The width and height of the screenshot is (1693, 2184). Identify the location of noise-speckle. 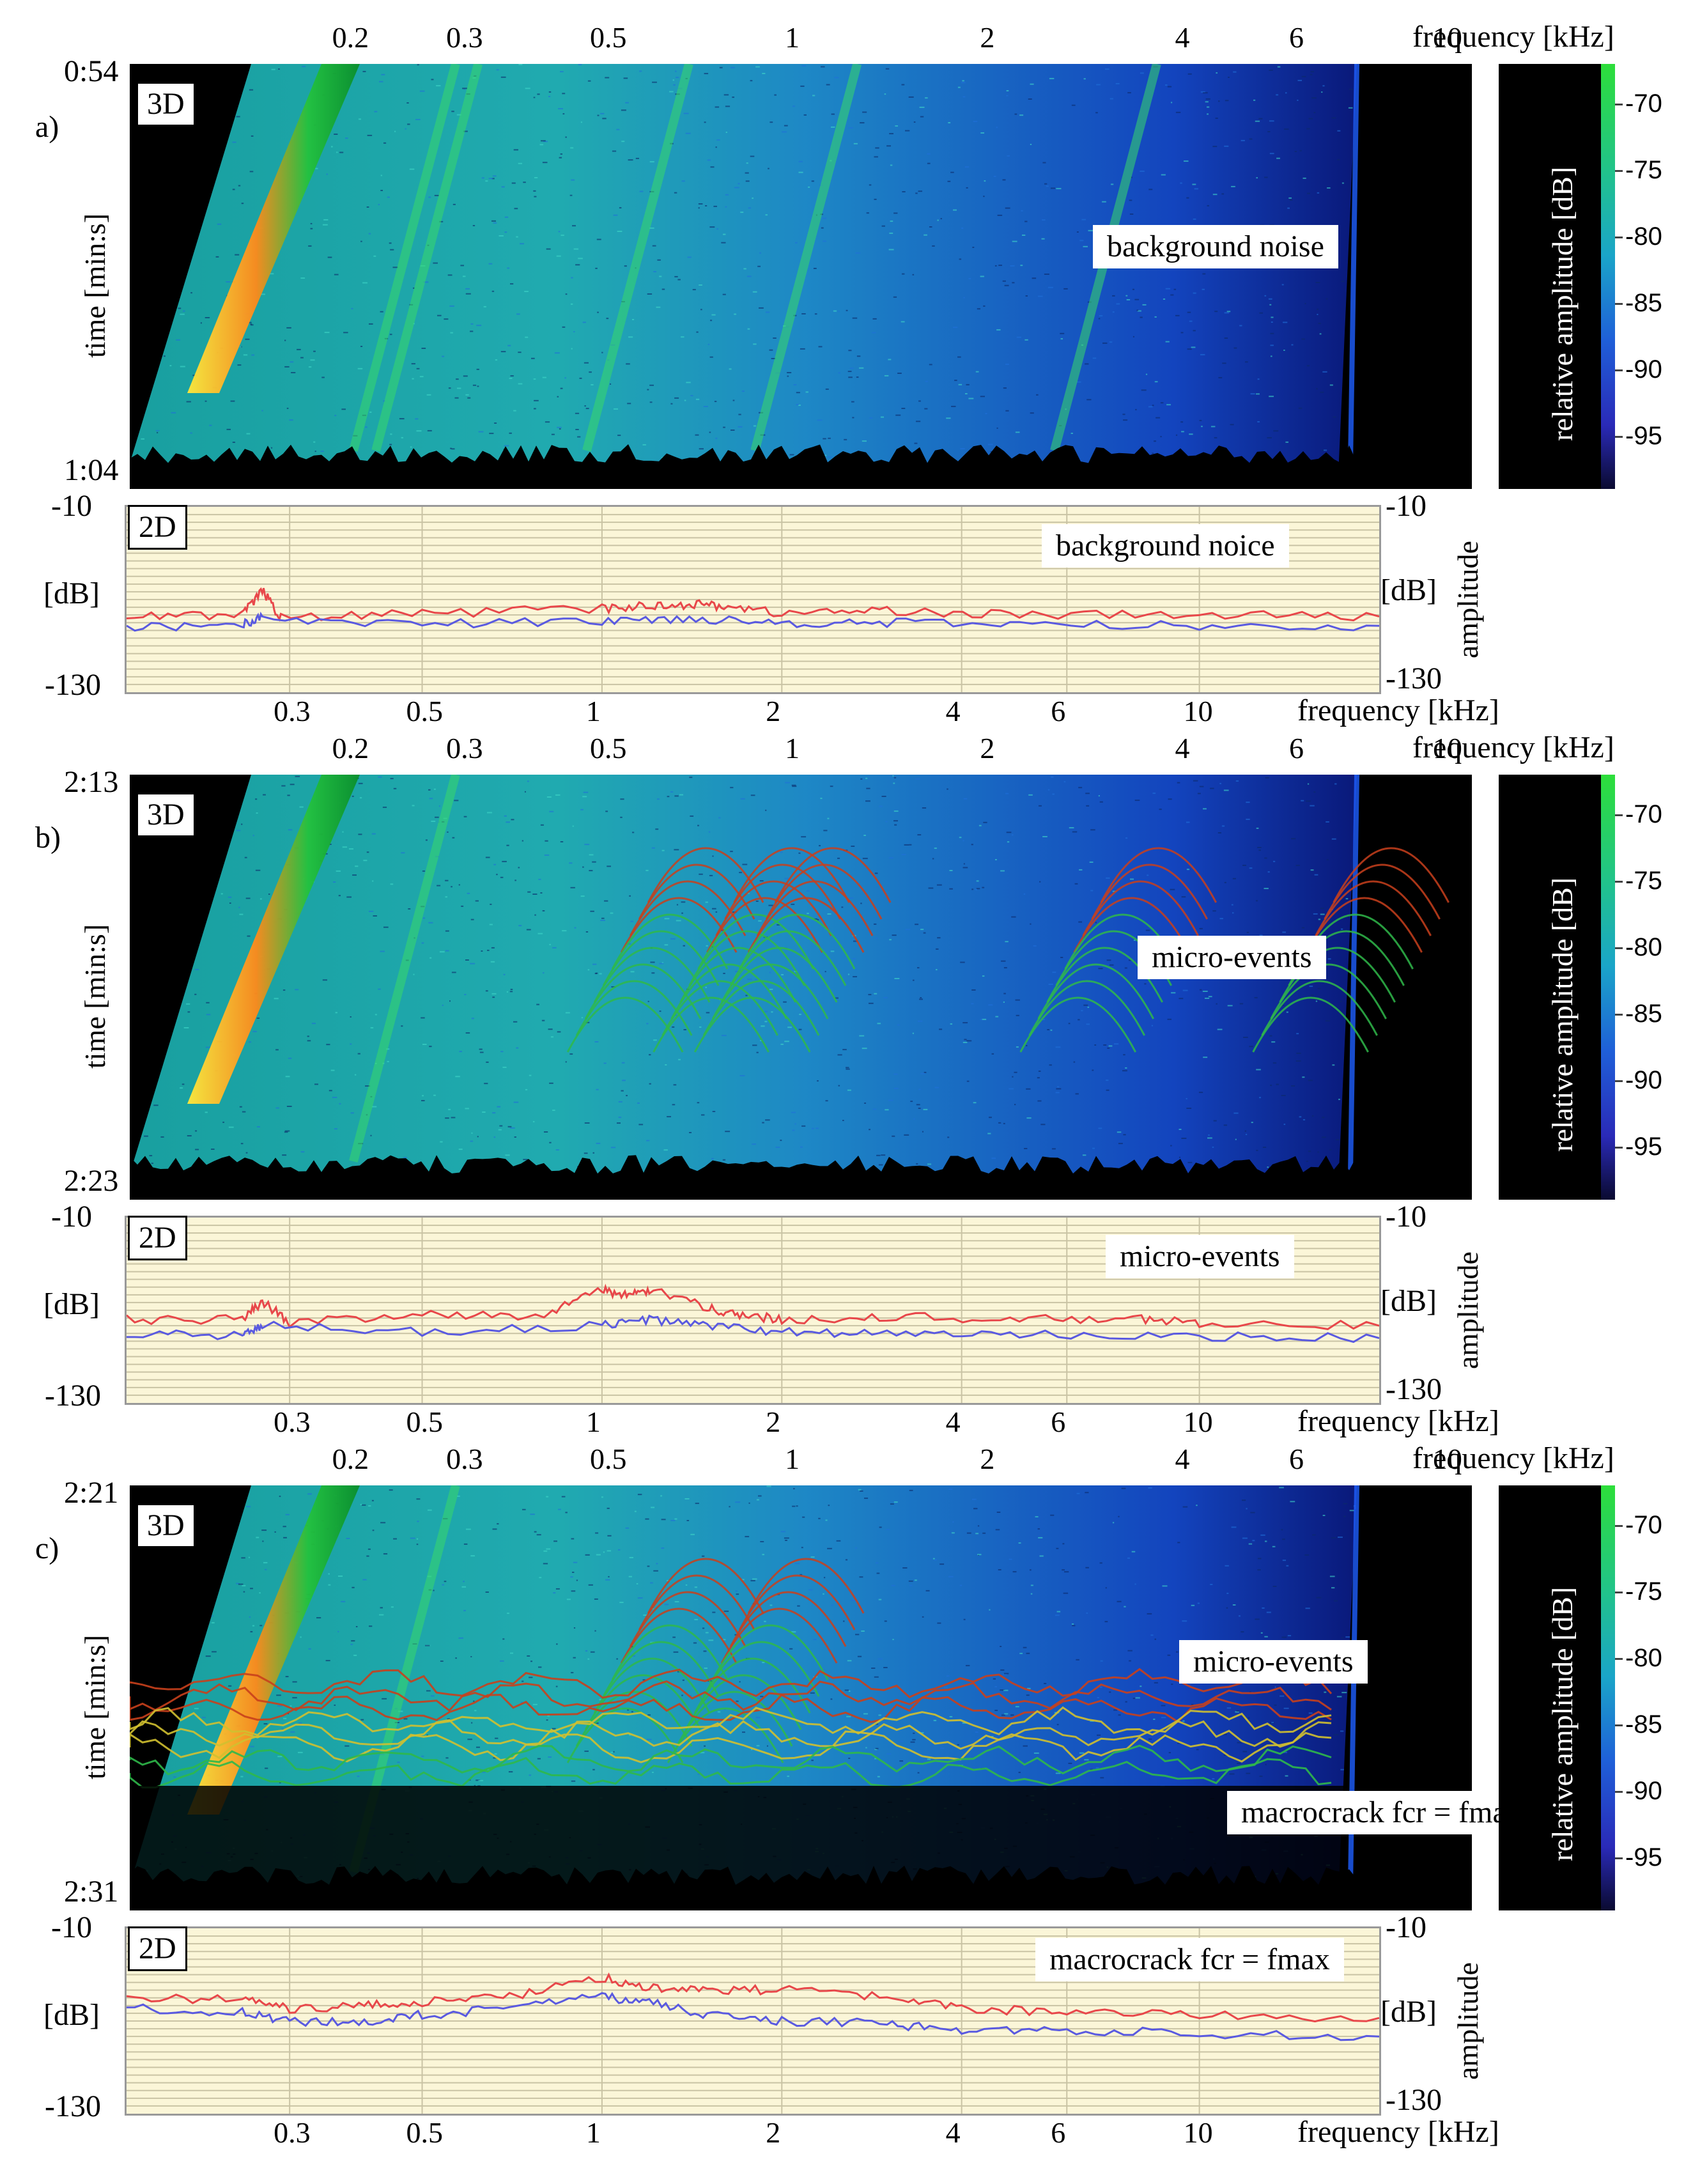
(748, 972).